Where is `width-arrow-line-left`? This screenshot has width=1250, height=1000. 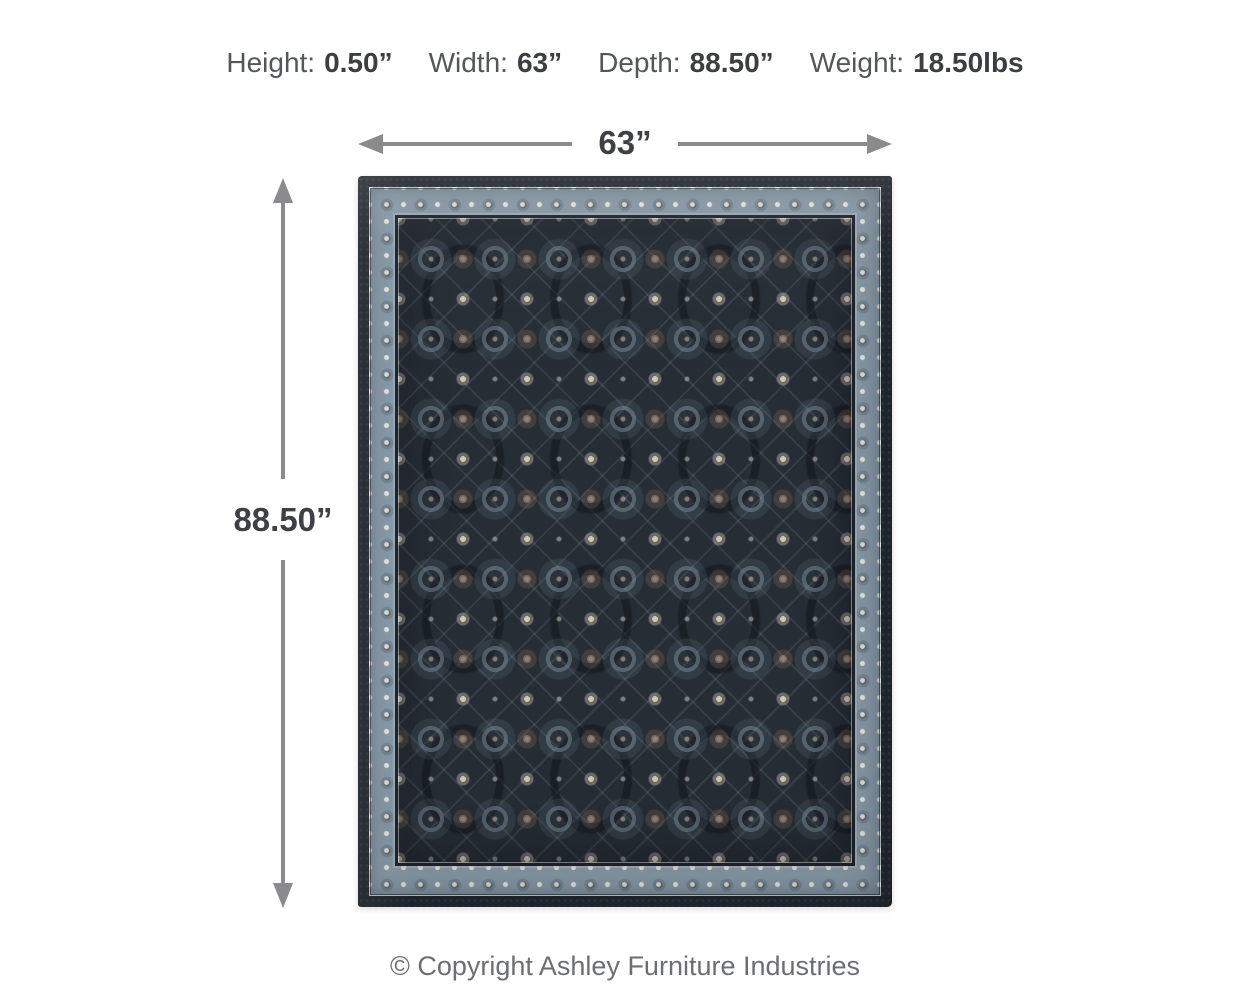 width-arrow-line-left is located at coordinates (478, 144).